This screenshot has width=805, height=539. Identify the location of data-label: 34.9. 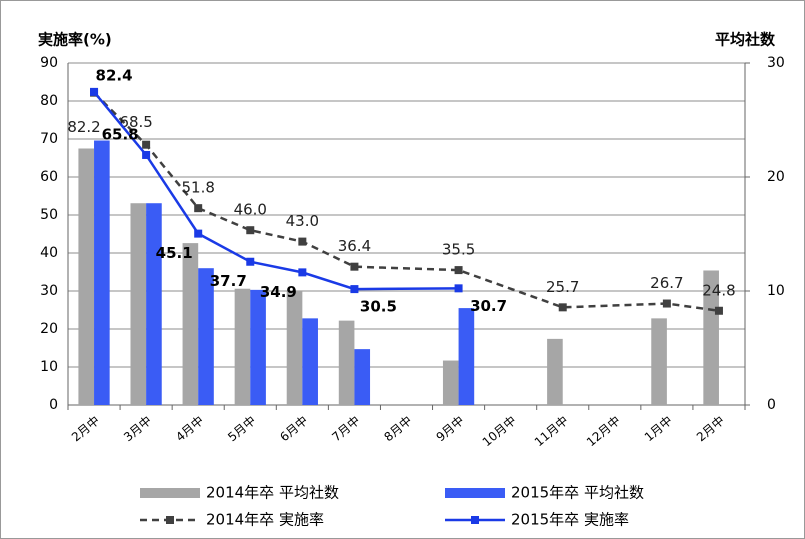
(278, 292).